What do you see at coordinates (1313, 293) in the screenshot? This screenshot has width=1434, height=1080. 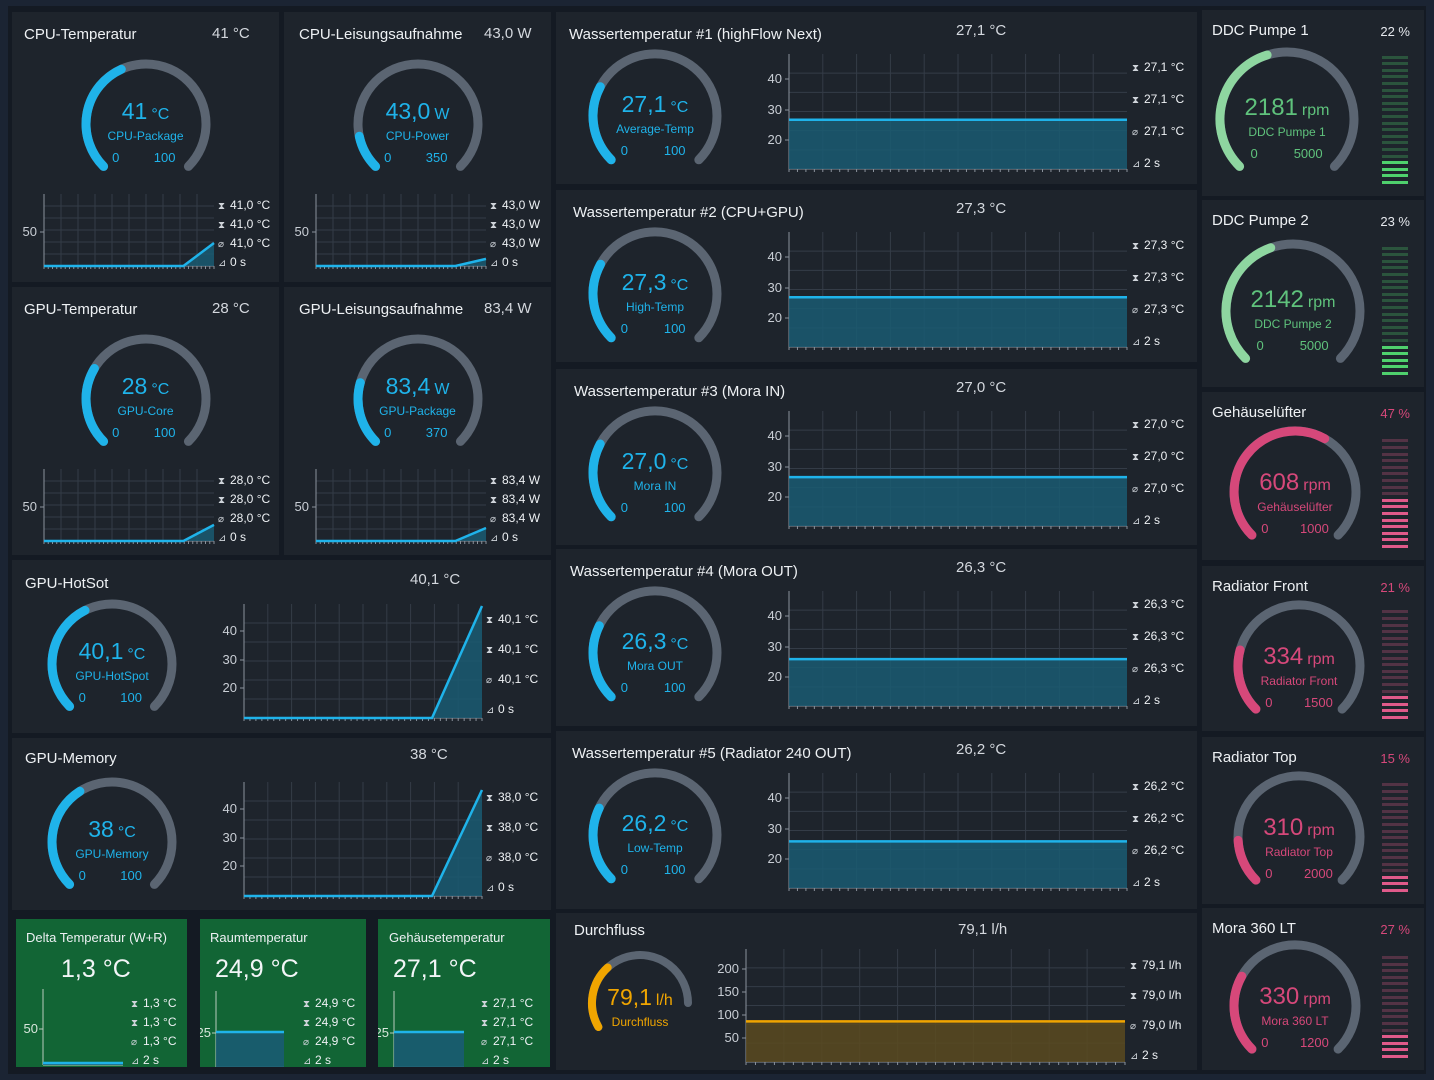 I see `panel-ddc-pump-2: DDC Pumpe 2 23 % 2142 rpm DDC Pumpe 2 0 5000` at bounding box center [1313, 293].